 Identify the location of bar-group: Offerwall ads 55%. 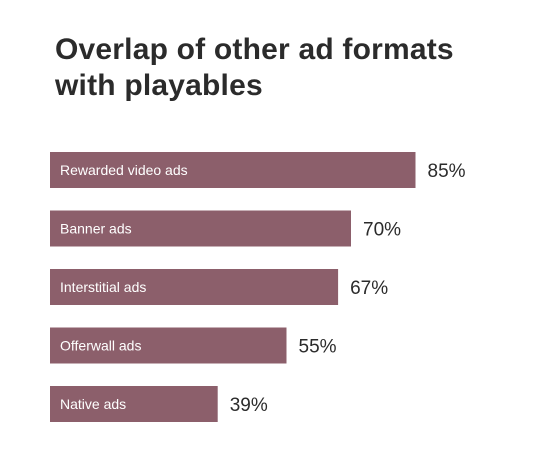
(193, 345).